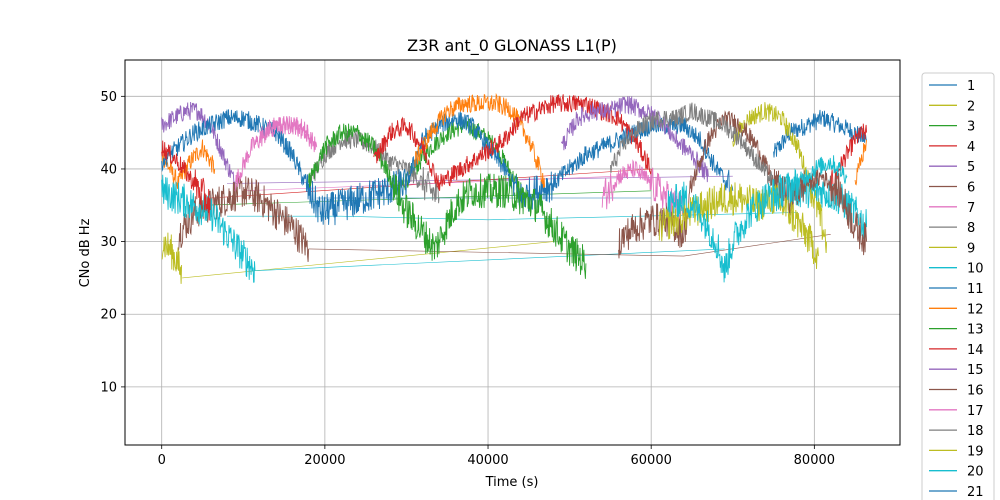  What do you see at coordinates (108, 97) in the screenshot?
I see `y-tick-label: 50` at bounding box center [108, 97].